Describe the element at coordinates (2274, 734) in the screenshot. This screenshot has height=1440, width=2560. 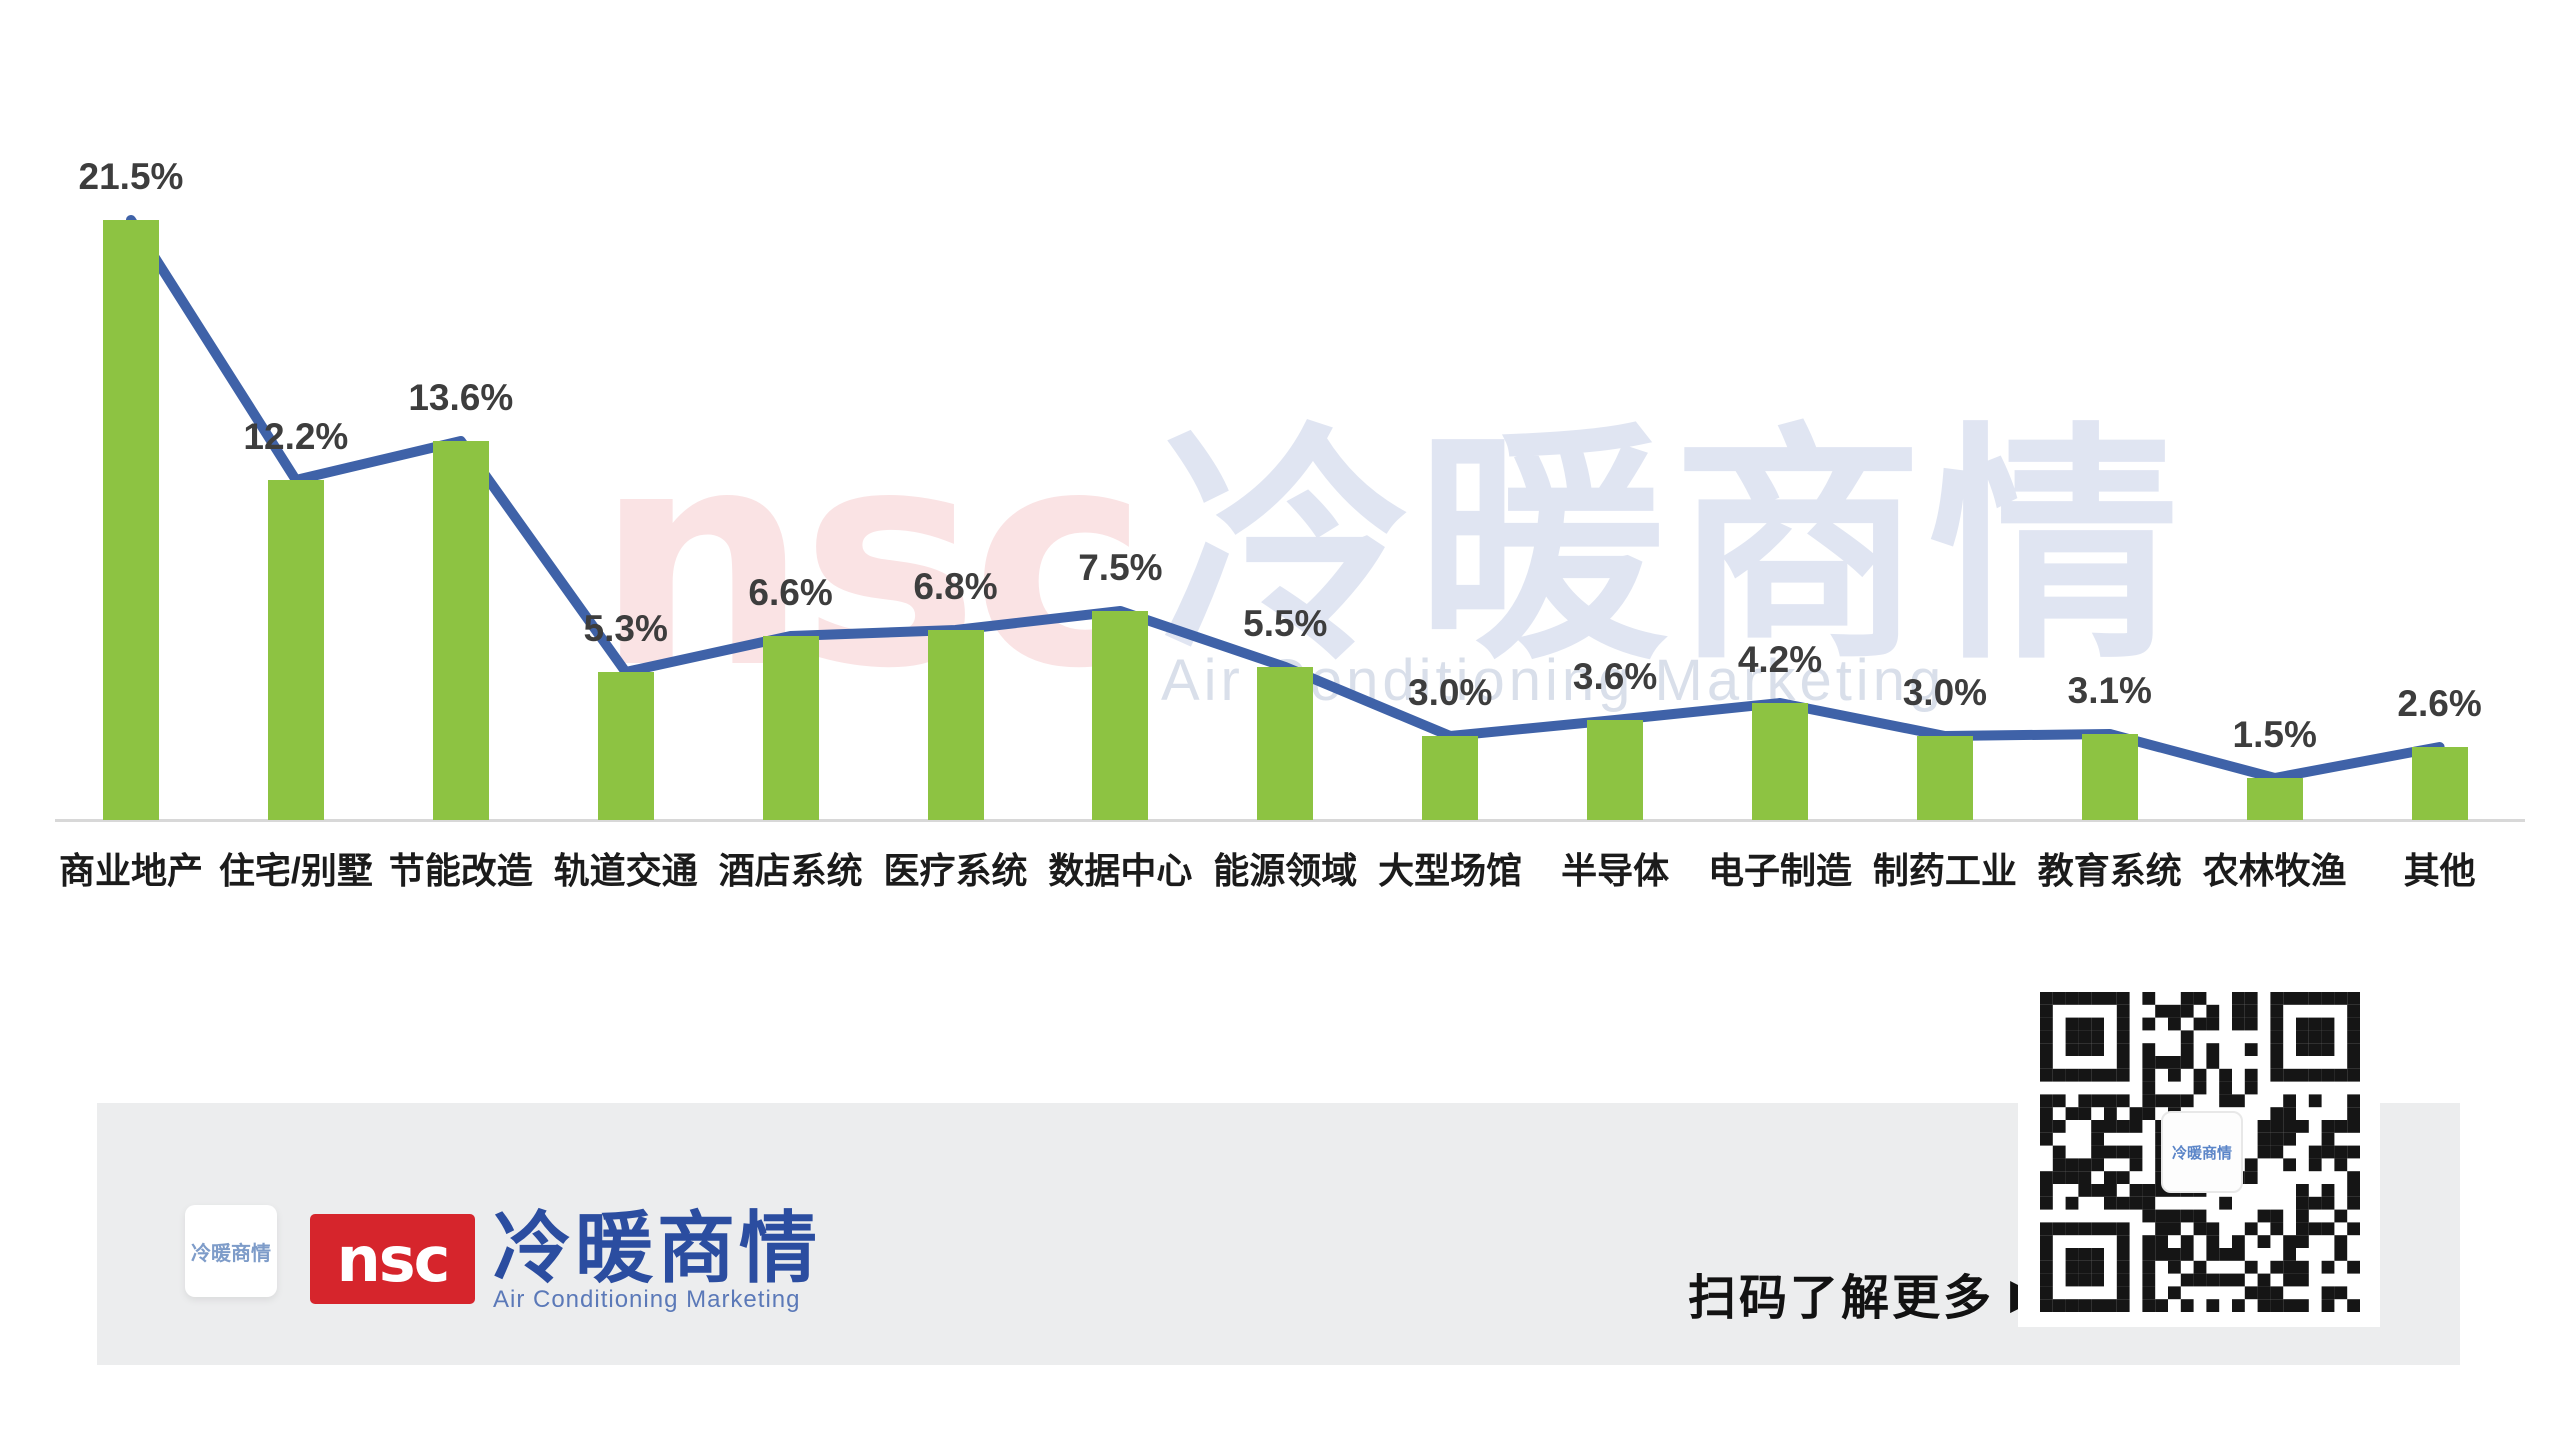
I see `value-label: 1.5%` at that location.